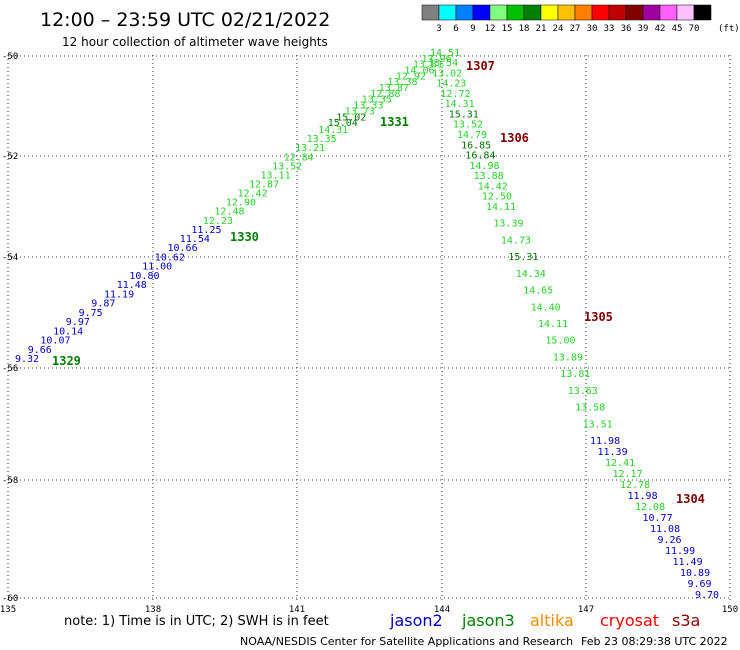 The width and height of the screenshot is (740, 650). What do you see at coordinates (568, 357) in the screenshot?
I see `wave-height-label: 13.89` at bounding box center [568, 357].